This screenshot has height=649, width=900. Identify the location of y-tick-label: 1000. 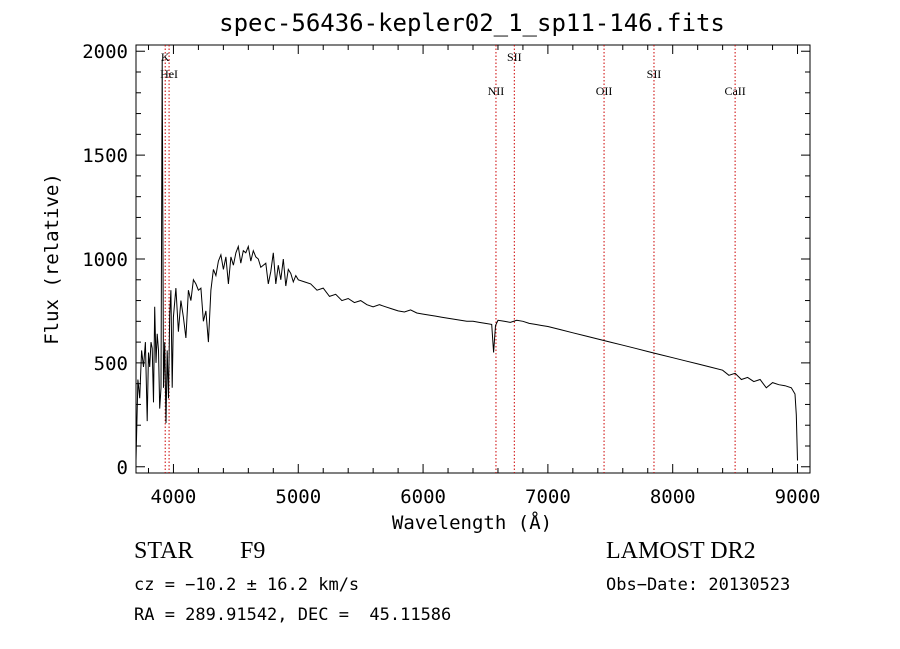
(105, 260).